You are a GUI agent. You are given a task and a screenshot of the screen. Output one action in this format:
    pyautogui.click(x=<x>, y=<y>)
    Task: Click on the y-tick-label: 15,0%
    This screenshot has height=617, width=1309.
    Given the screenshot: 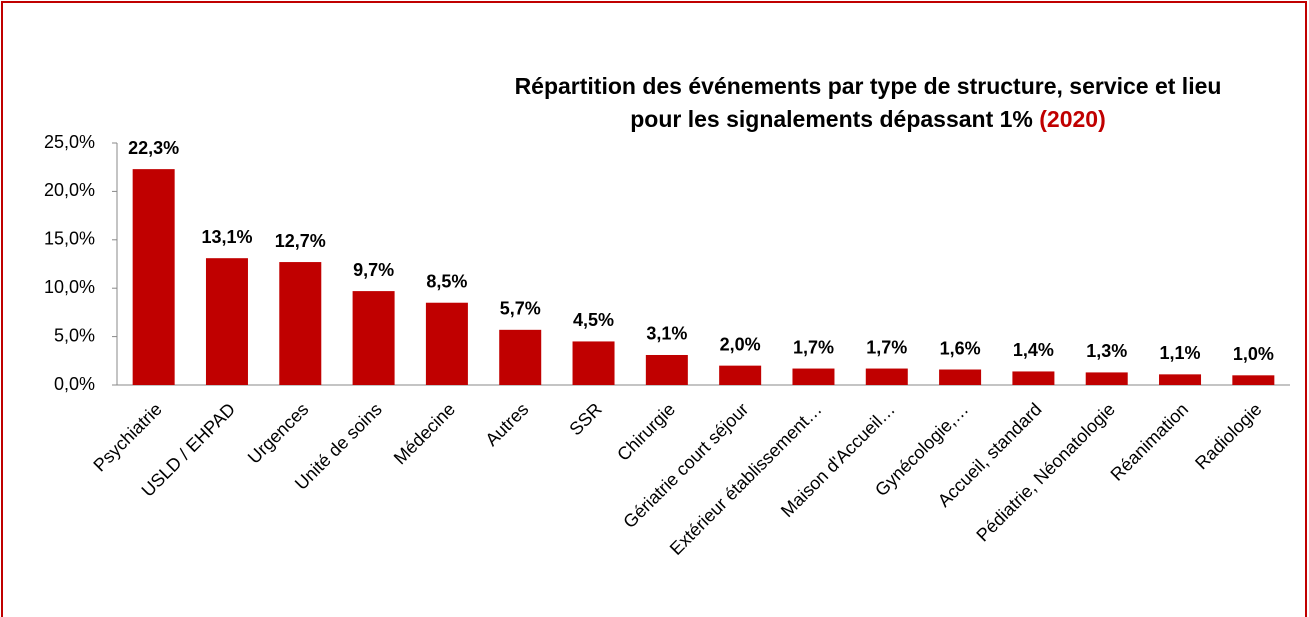 What is the action you would take?
    pyautogui.click(x=69, y=239)
    